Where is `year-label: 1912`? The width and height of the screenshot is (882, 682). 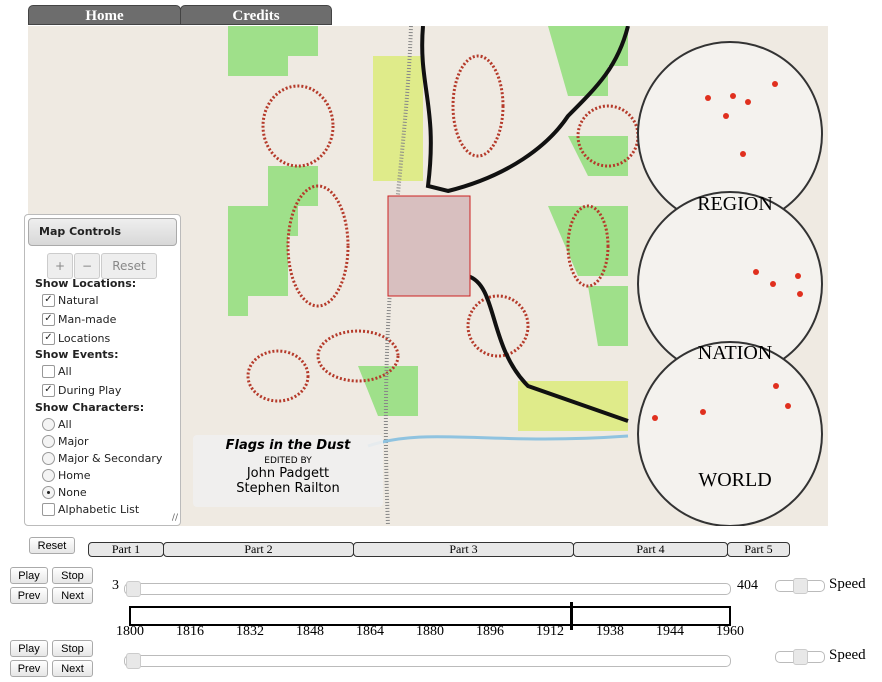
year-label: 1912 is located at coordinates (550, 631).